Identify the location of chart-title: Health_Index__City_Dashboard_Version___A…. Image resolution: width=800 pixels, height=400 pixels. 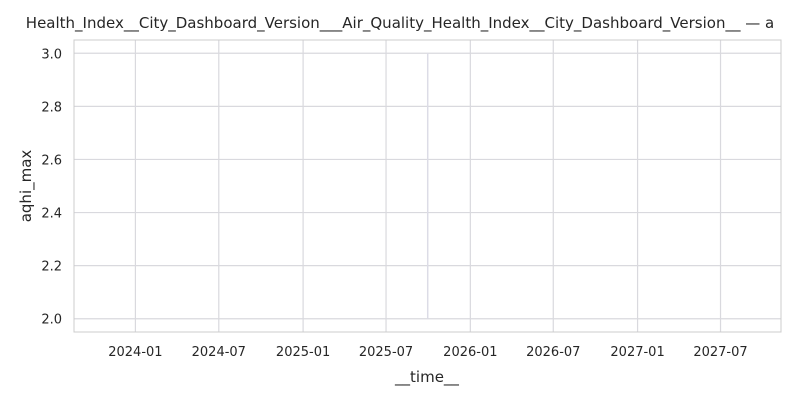
(400, 23).